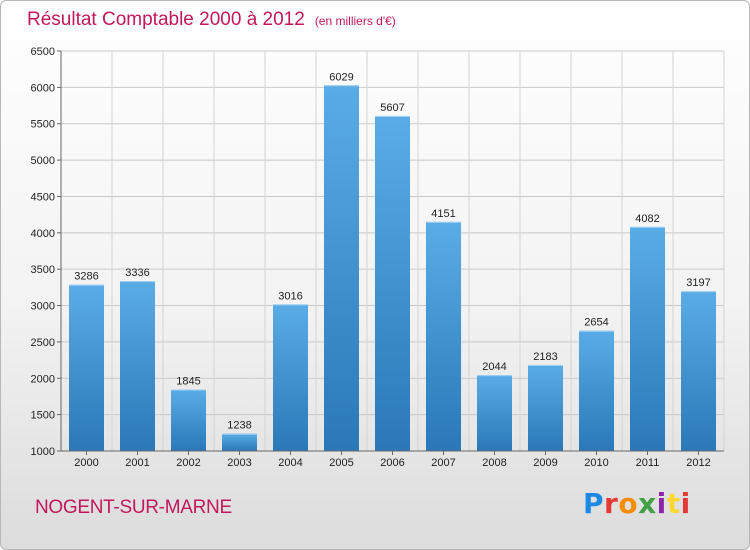 Image resolution: width=750 pixels, height=550 pixels. I want to click on x-tick-label: 2003, so click(239, 463).